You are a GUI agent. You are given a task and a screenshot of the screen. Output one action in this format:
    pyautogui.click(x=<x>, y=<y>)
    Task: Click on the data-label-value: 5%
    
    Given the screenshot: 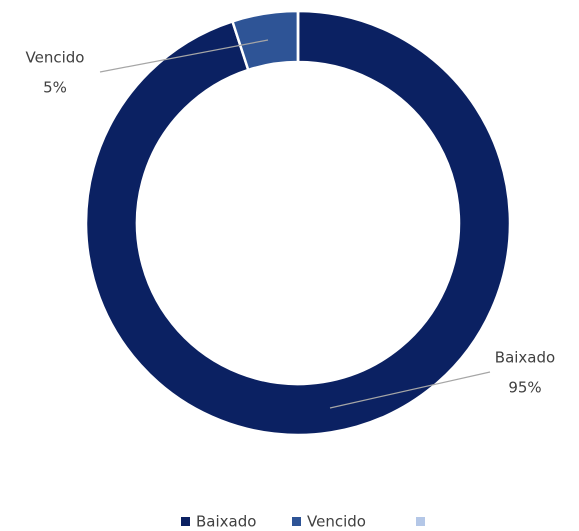 What is the action you would take?
    pyautogui.click(x=55, y=88)
    